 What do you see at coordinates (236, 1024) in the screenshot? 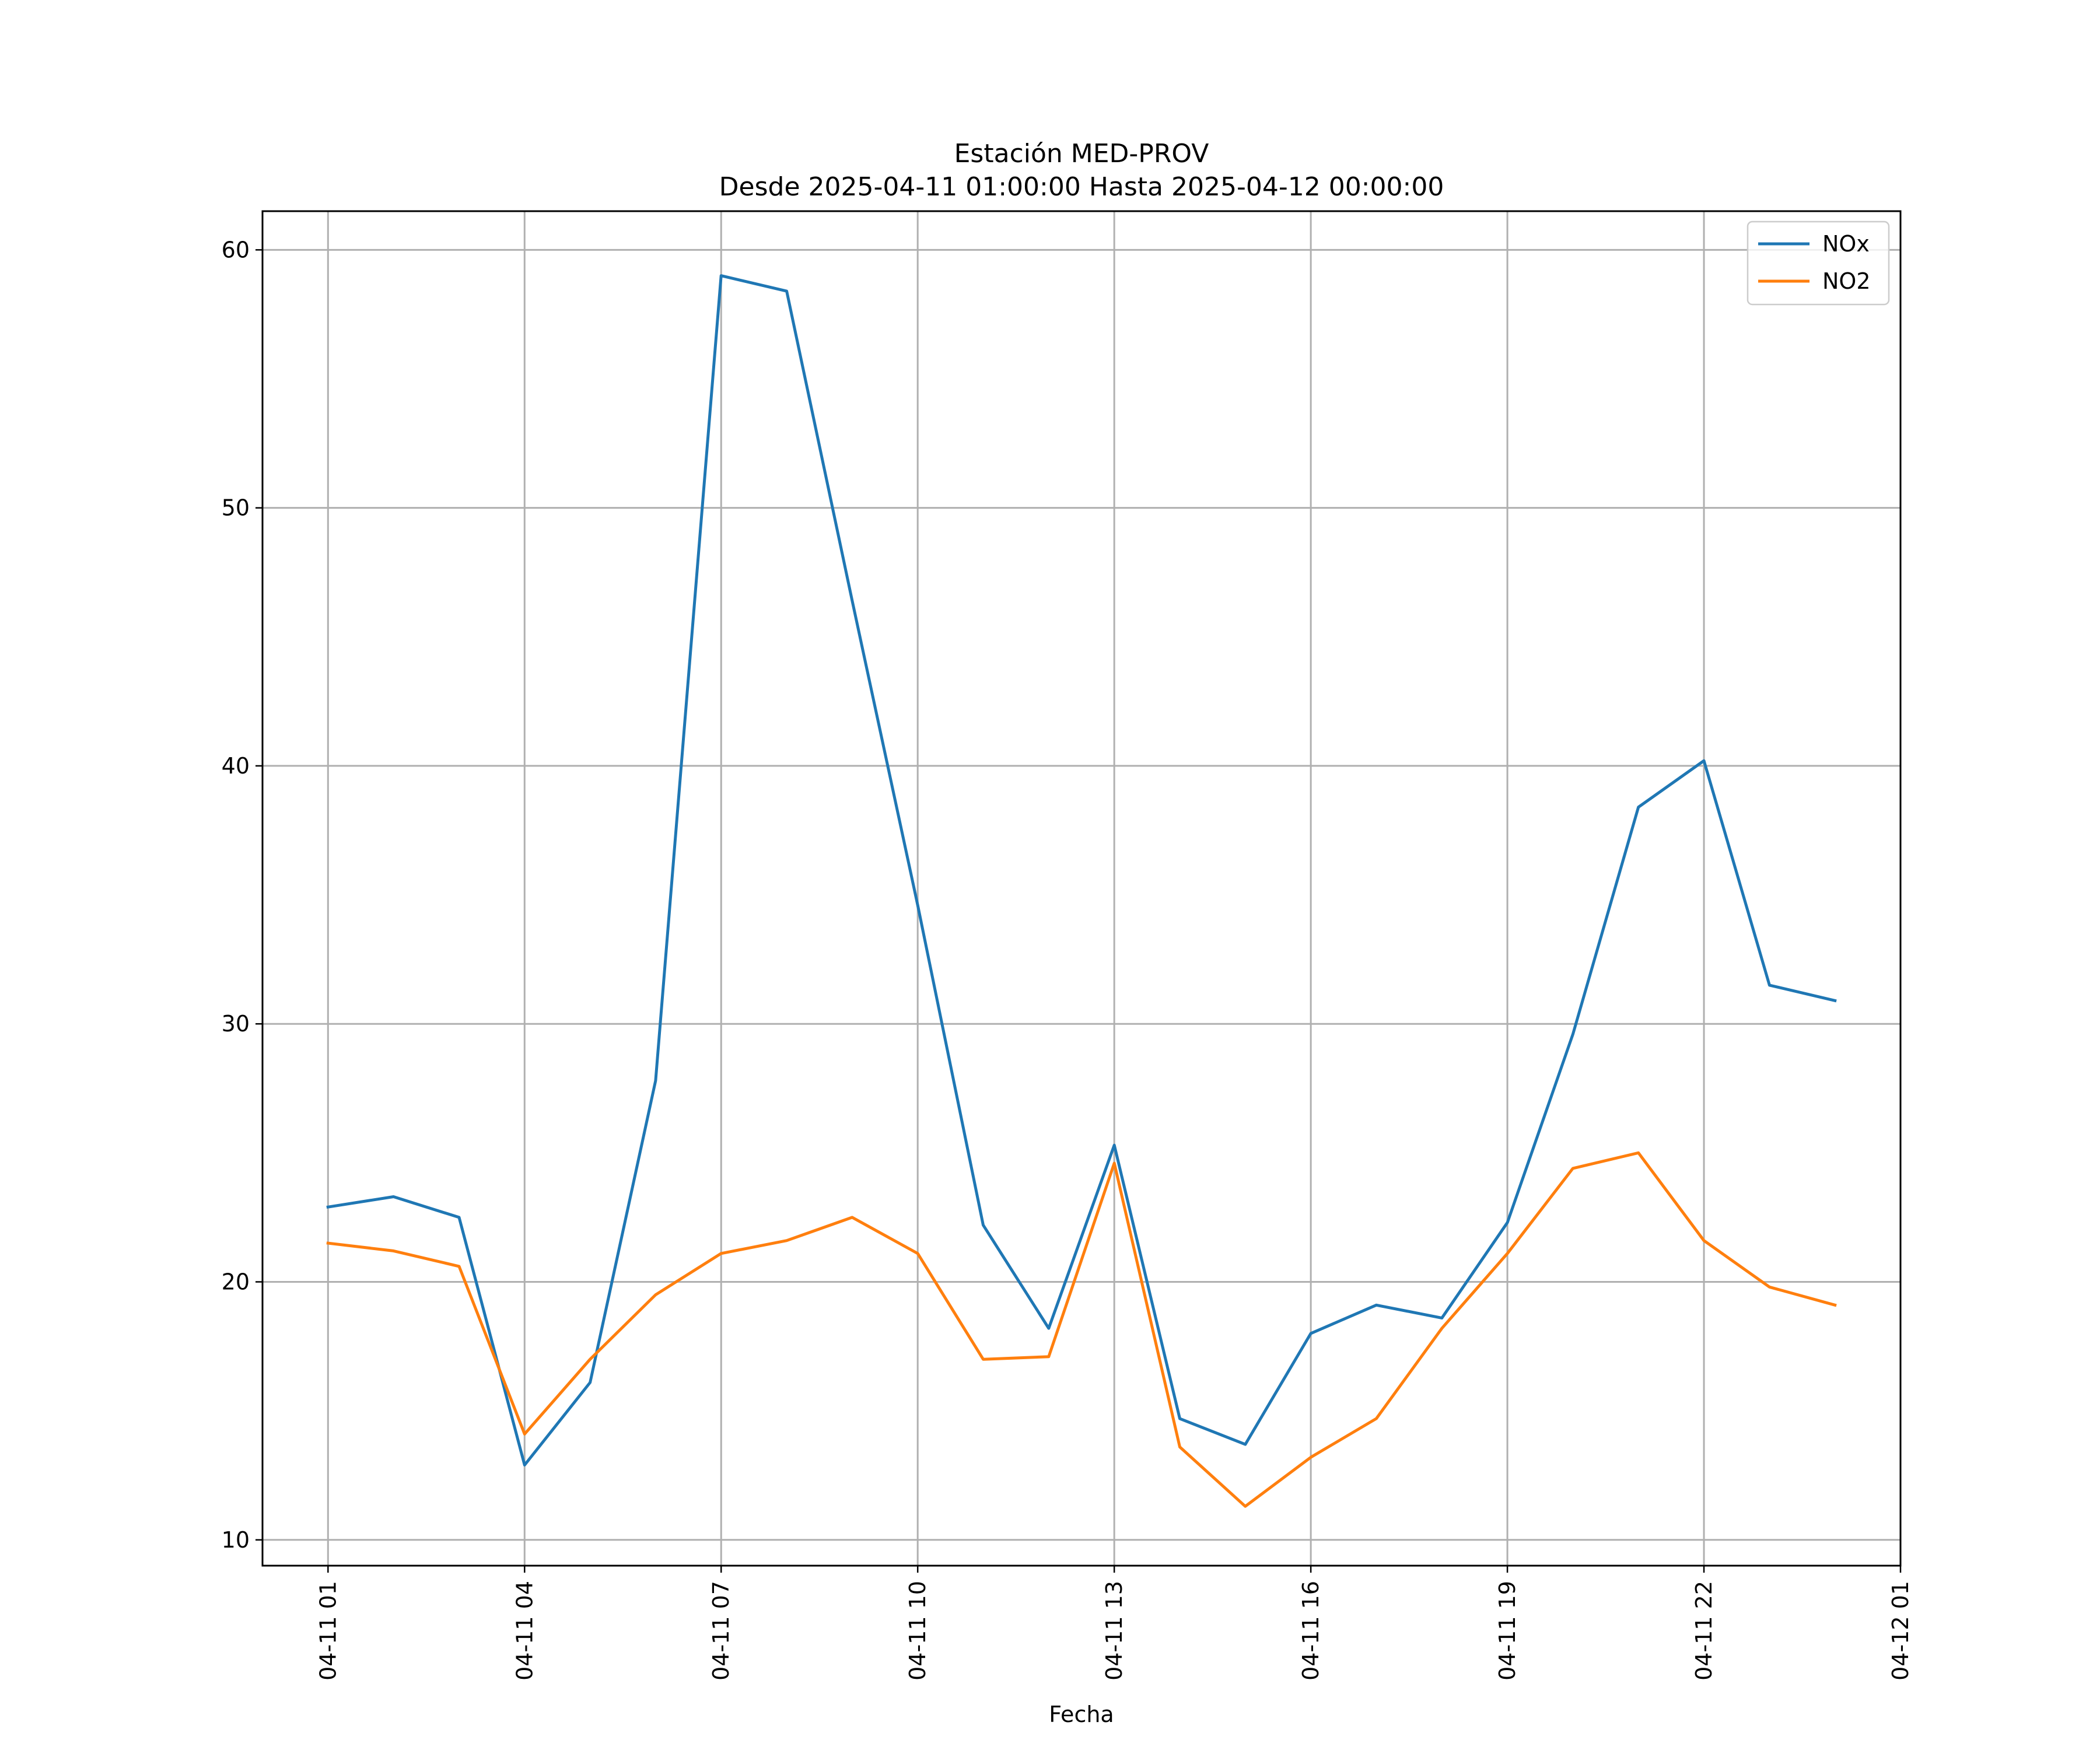
I see `y-tick-label-2: 30` at bounding box center [236, 1024].